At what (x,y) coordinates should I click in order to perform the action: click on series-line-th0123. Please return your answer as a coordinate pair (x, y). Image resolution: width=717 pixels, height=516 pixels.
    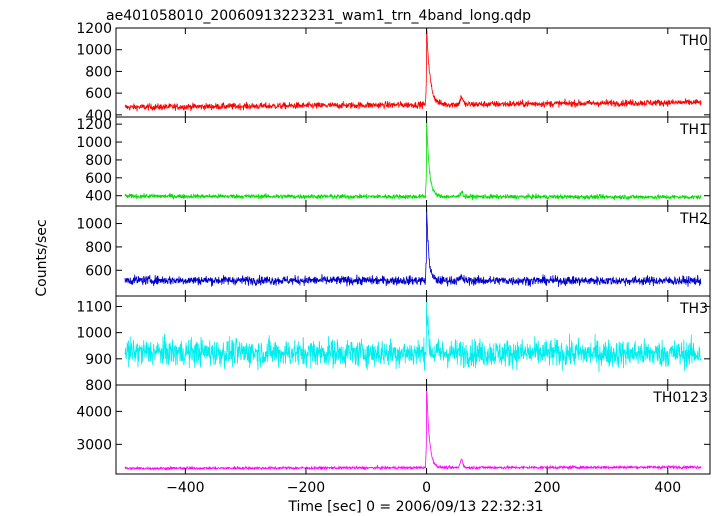
    Looking at the image, I should click on (413, 428).